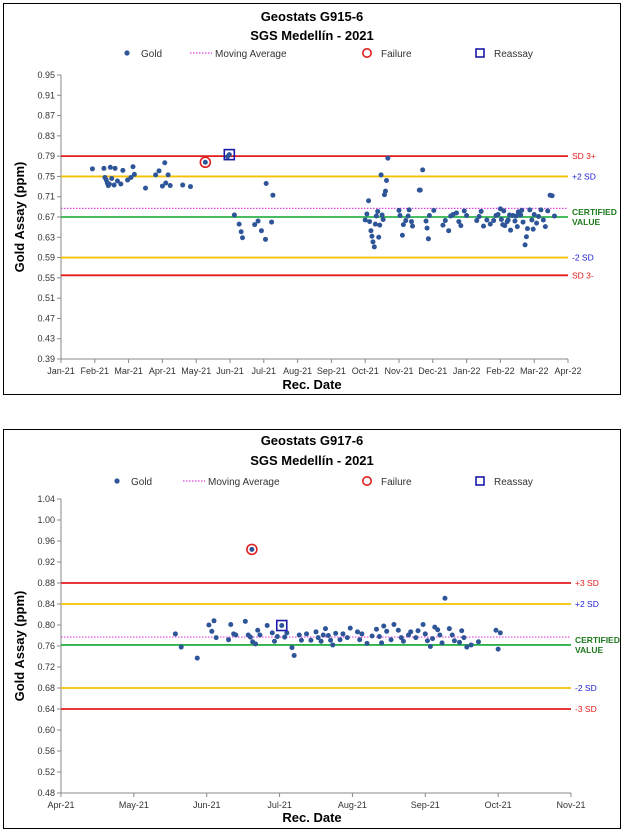 The width and height of the screenshot is (625, 832). Describe the element at coordinates (498, 805) in the screenshot. I see `x-tick-label: Oct-21` at that location.